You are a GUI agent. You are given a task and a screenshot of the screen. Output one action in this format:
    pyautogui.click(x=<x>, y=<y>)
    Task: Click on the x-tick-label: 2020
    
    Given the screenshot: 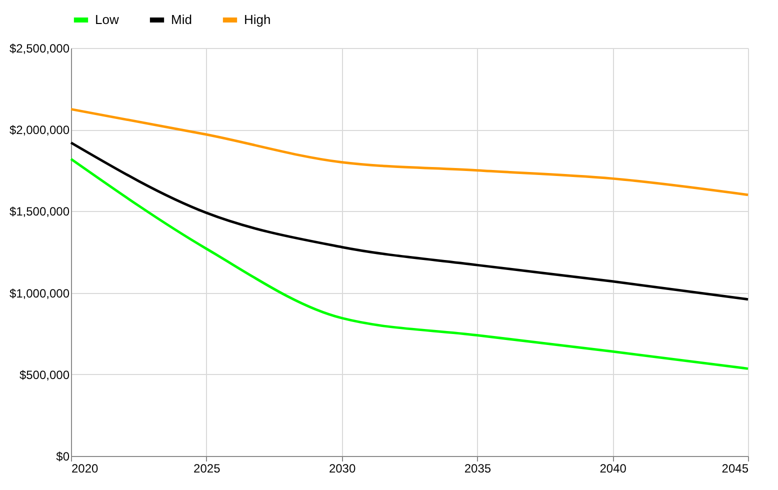 What is the action you would take?
    pyautogui.click(x=85, y=469)
    